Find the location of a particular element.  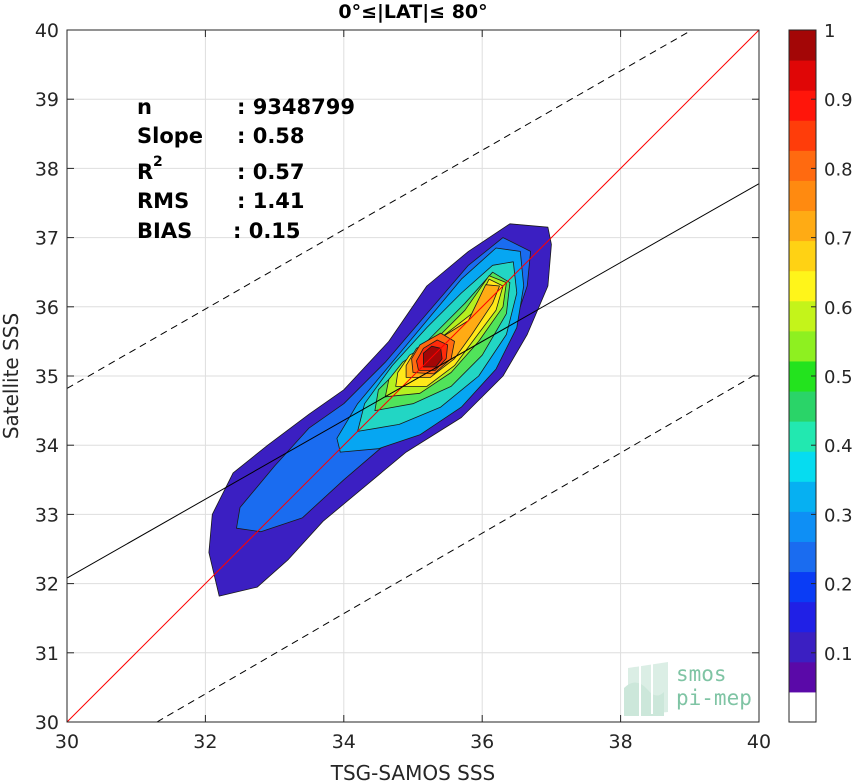

stat-key-slope: Slope is located at coordinates (170, 136).